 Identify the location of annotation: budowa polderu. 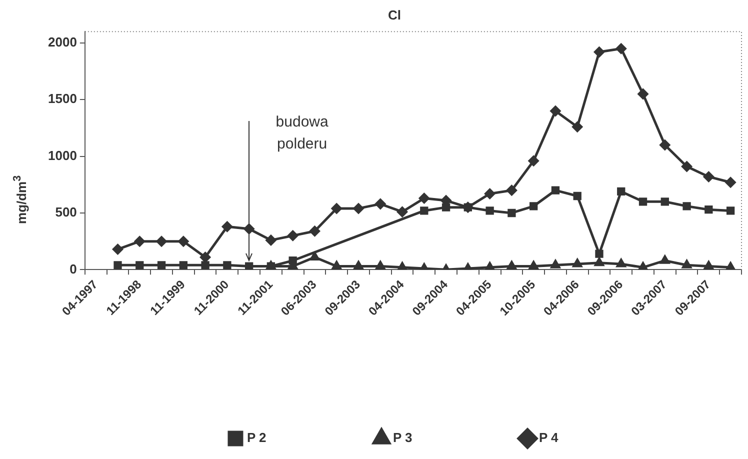
(302, 132).